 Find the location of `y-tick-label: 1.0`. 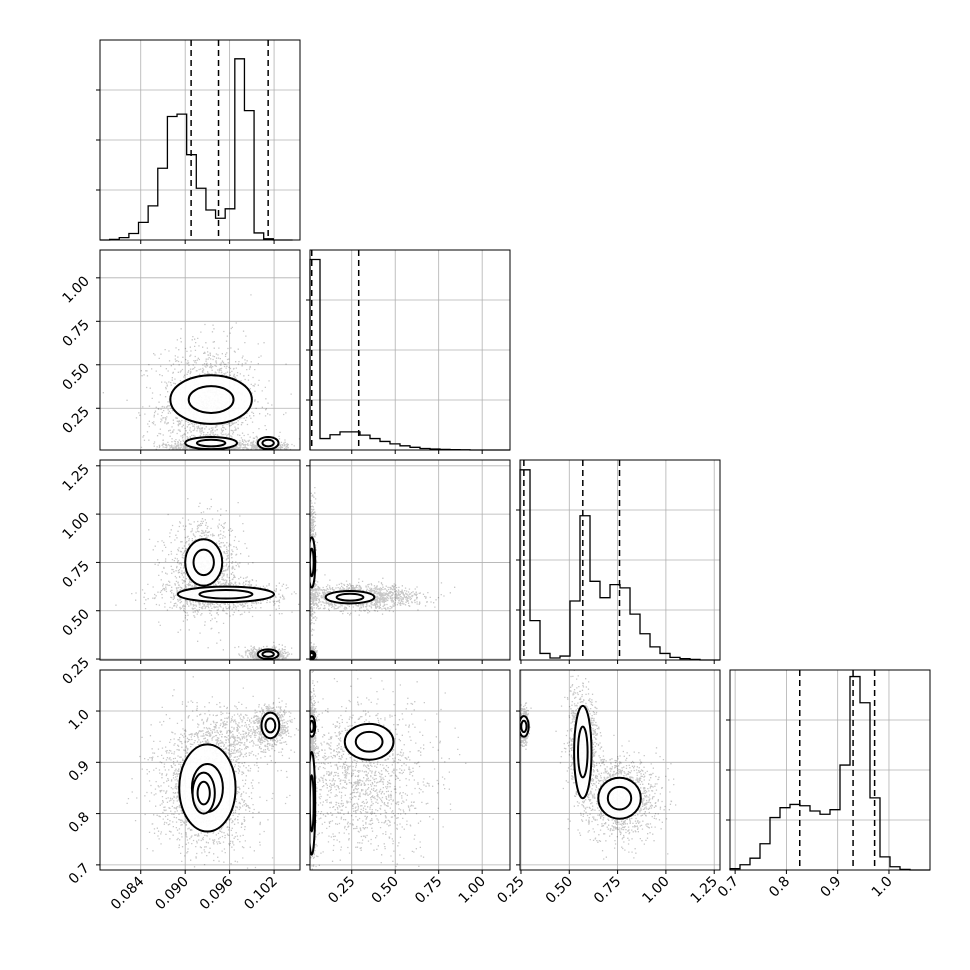

y-tick-label: 1.0 is located at coordinates (79, 720).